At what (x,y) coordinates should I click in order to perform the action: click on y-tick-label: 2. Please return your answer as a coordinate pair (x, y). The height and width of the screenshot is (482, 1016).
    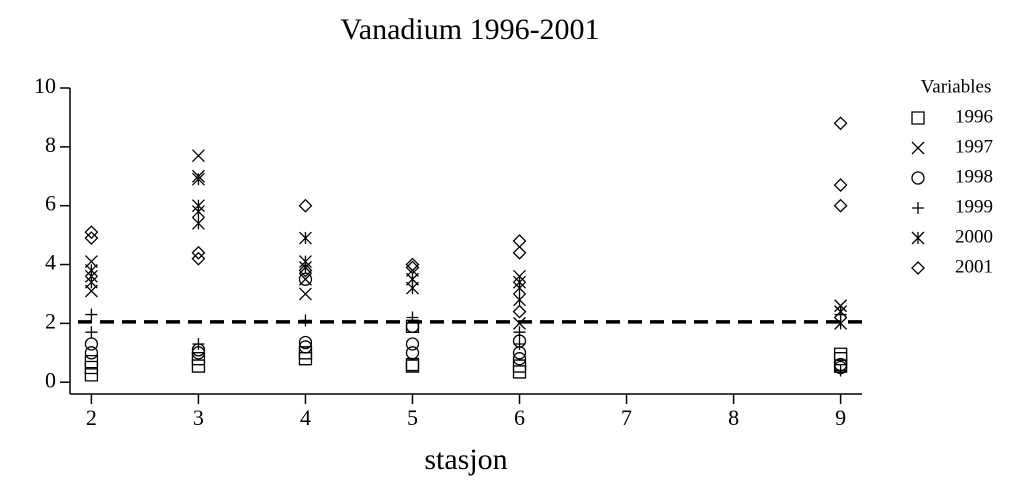
    Looking at the image, I should click on (50, 320).